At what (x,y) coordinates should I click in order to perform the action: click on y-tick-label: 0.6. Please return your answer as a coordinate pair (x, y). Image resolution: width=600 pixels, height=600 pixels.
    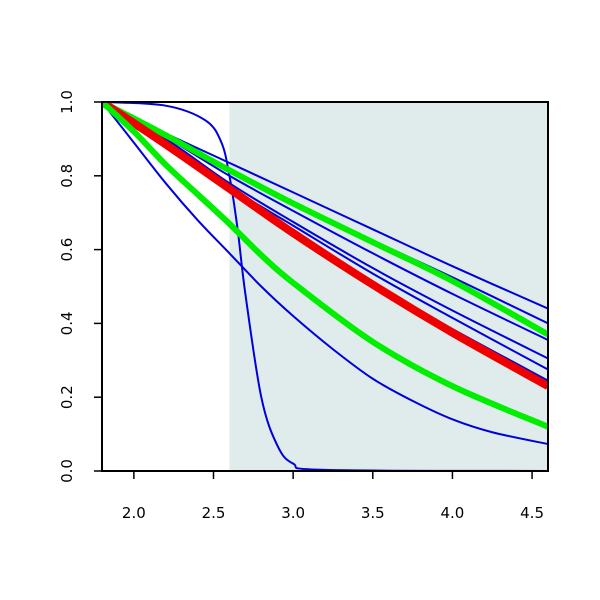
    Looking at the image, I should click on (67, 250).